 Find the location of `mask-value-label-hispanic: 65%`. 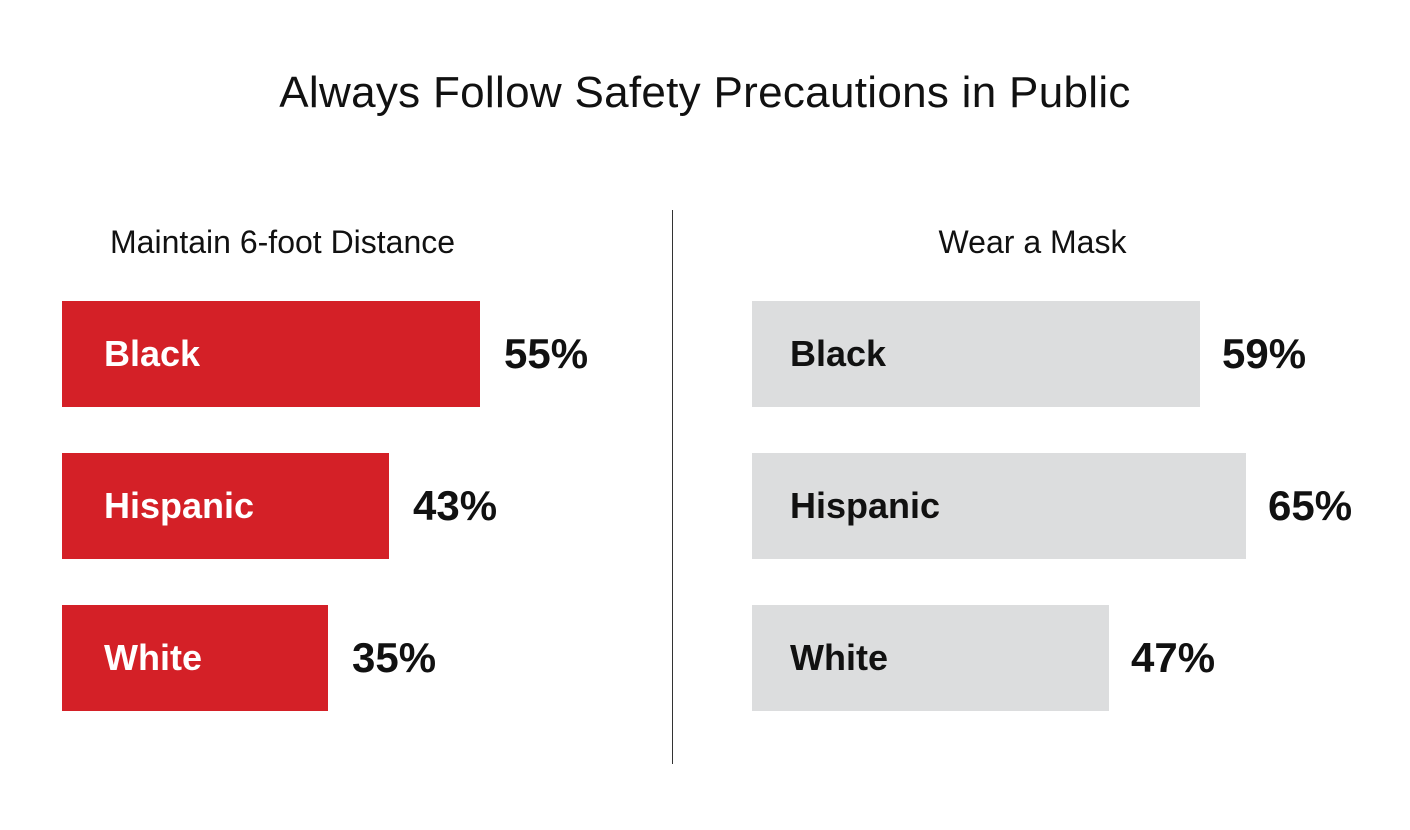

mask-value-label-hispanic: 65% is located at coordinates (1310, 505).